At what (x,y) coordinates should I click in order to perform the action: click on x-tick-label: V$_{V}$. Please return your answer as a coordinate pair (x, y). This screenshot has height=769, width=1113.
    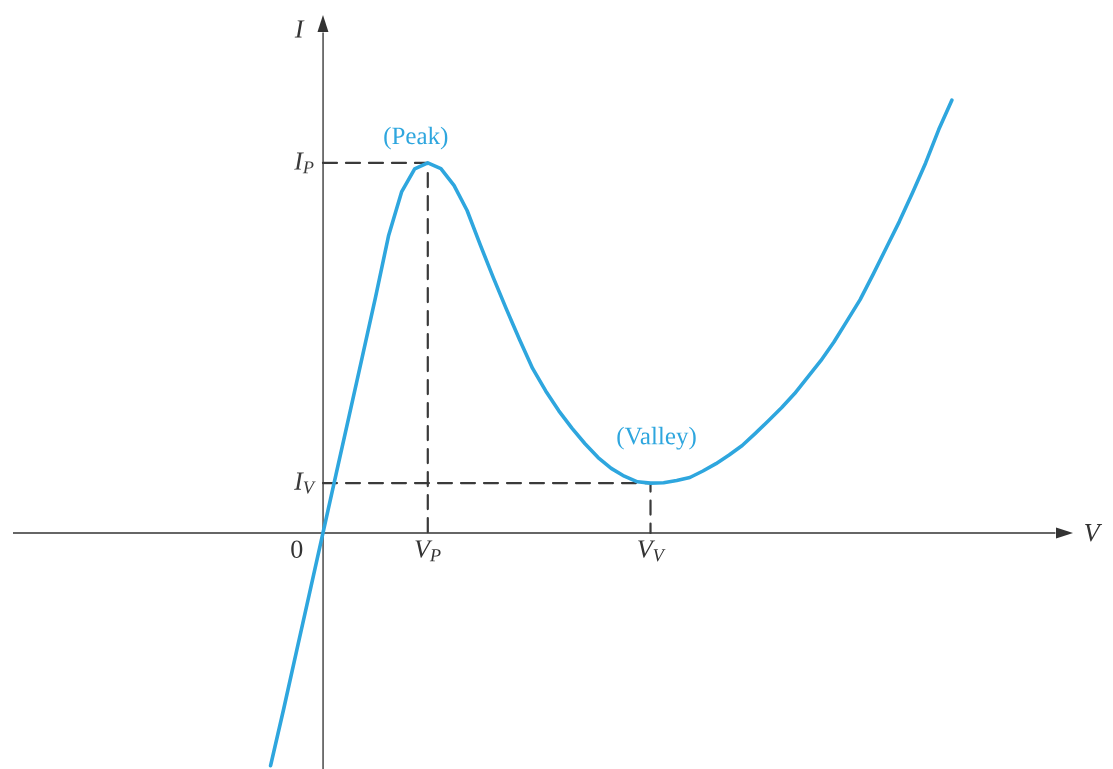
    Looking at the image, I should click on (652, 551).